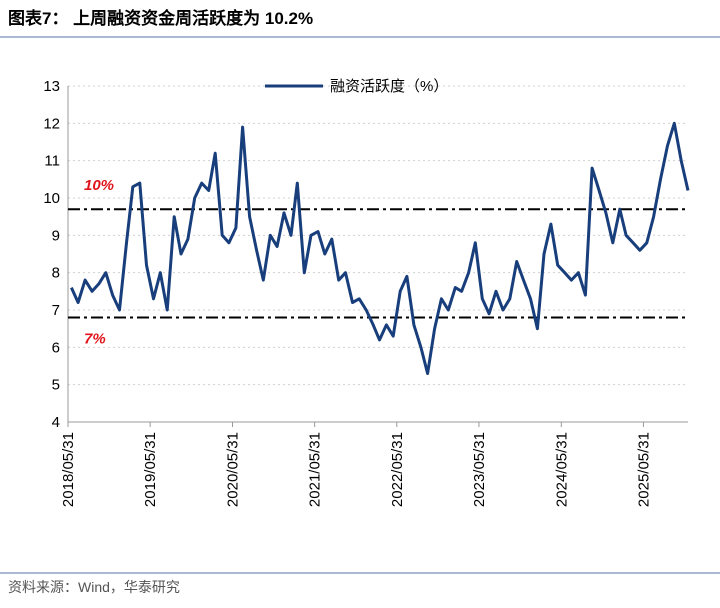 The image size is (720, 608). I want to click on y-tick-label: 6, so click(56, 347).